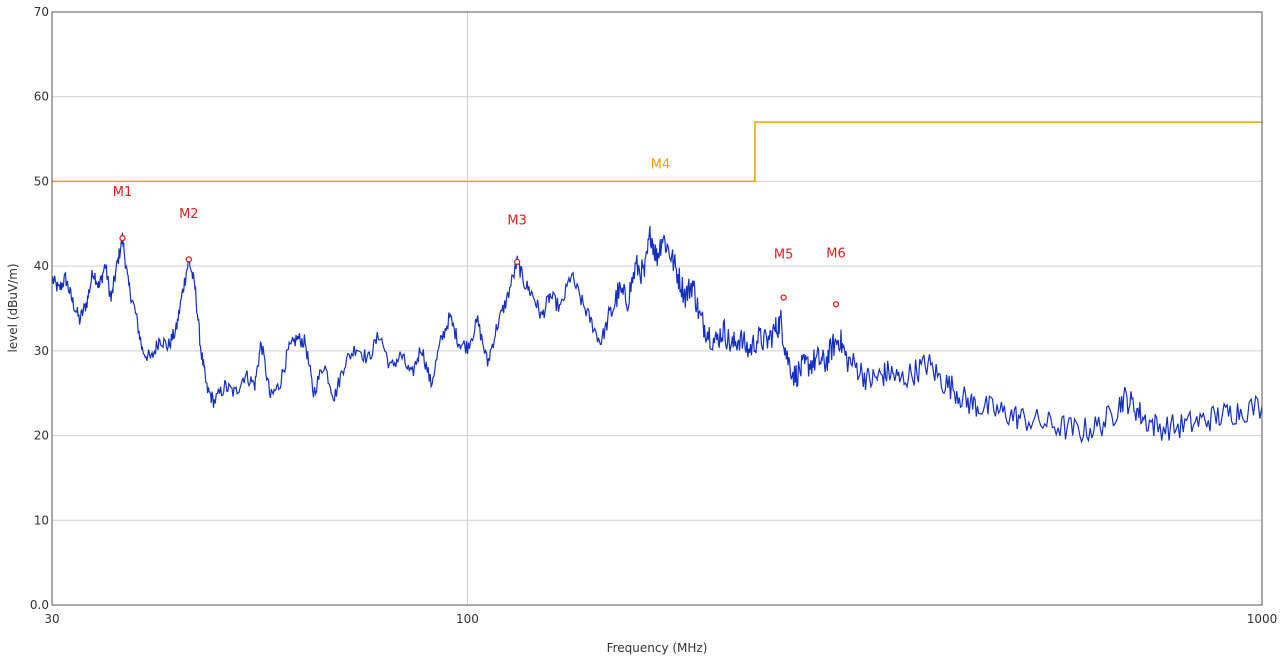  What do you see at coordinates (189, 235) in the screenshot?
I see `marker-m2: M2` at bounding box center [189, 235].